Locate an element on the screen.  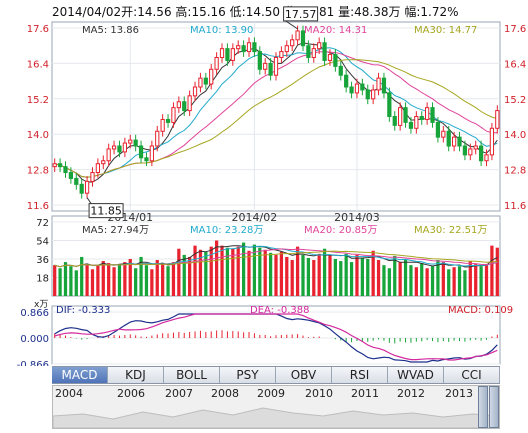
macd-dea-line is located at coordinates (276, 337).